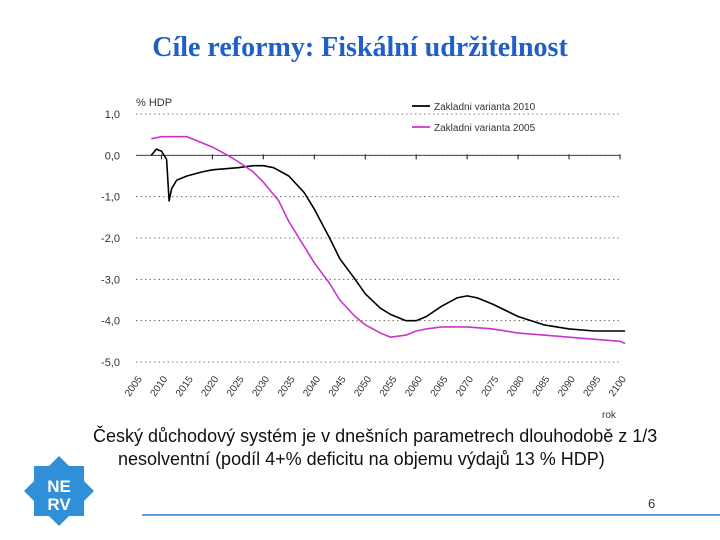  I want to click on x-tick-label: 2015, so click(185, 386).